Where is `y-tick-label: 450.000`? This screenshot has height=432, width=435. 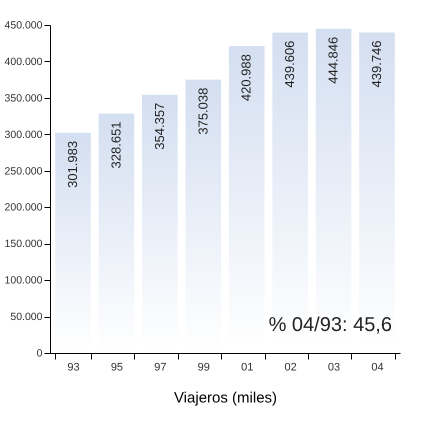 y-tick-label: 450.000 is located at coordinates (23, 26).